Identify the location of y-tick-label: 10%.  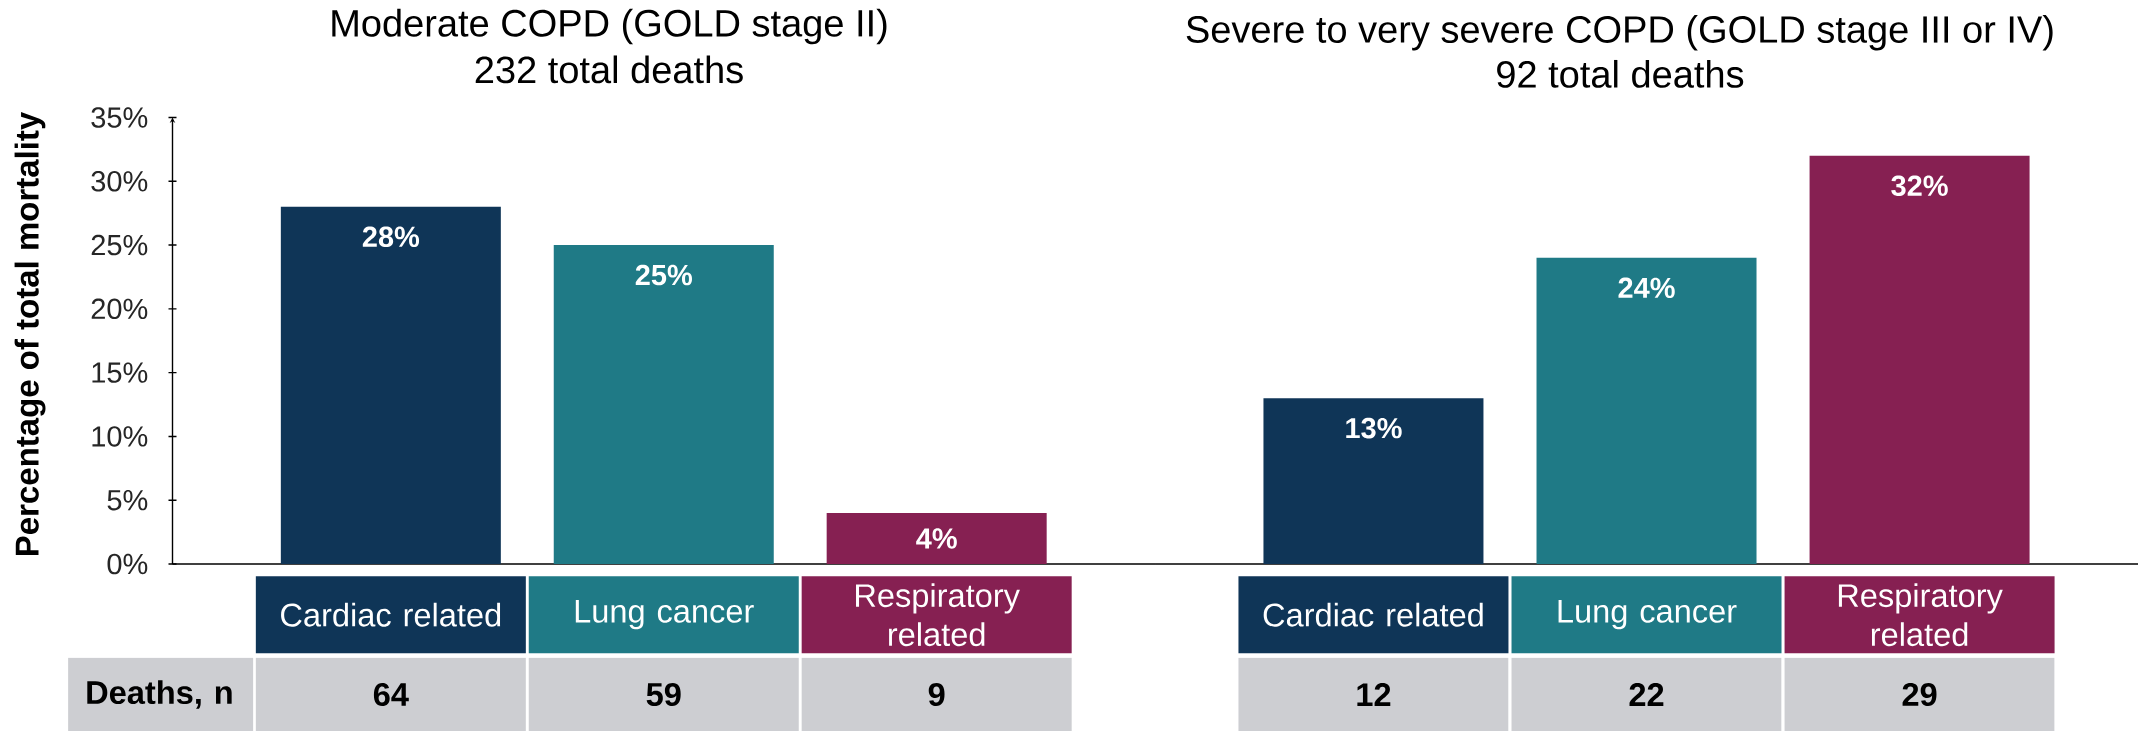
(120, 436).